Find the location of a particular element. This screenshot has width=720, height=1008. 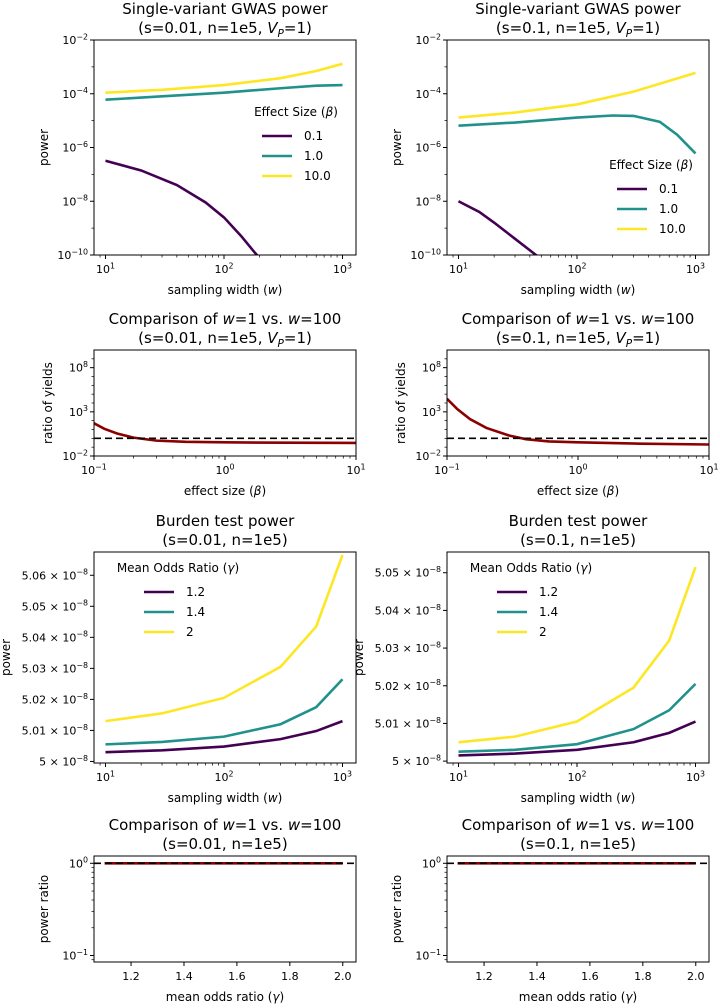

plot-subtitle: (s=0.1, n=1e5, VP​=1) is located at coordinates (578, 339).